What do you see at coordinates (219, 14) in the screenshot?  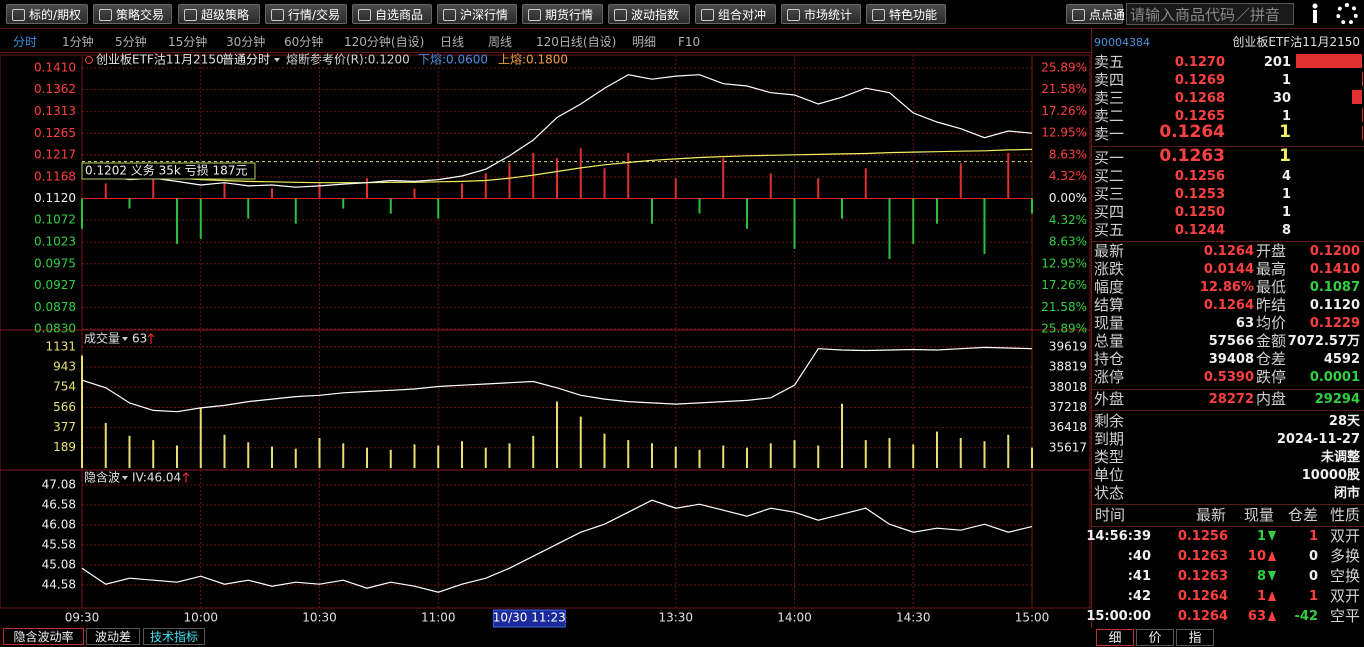 I see `toolbar-button: 超级策略` at bounding box center [219, 14].